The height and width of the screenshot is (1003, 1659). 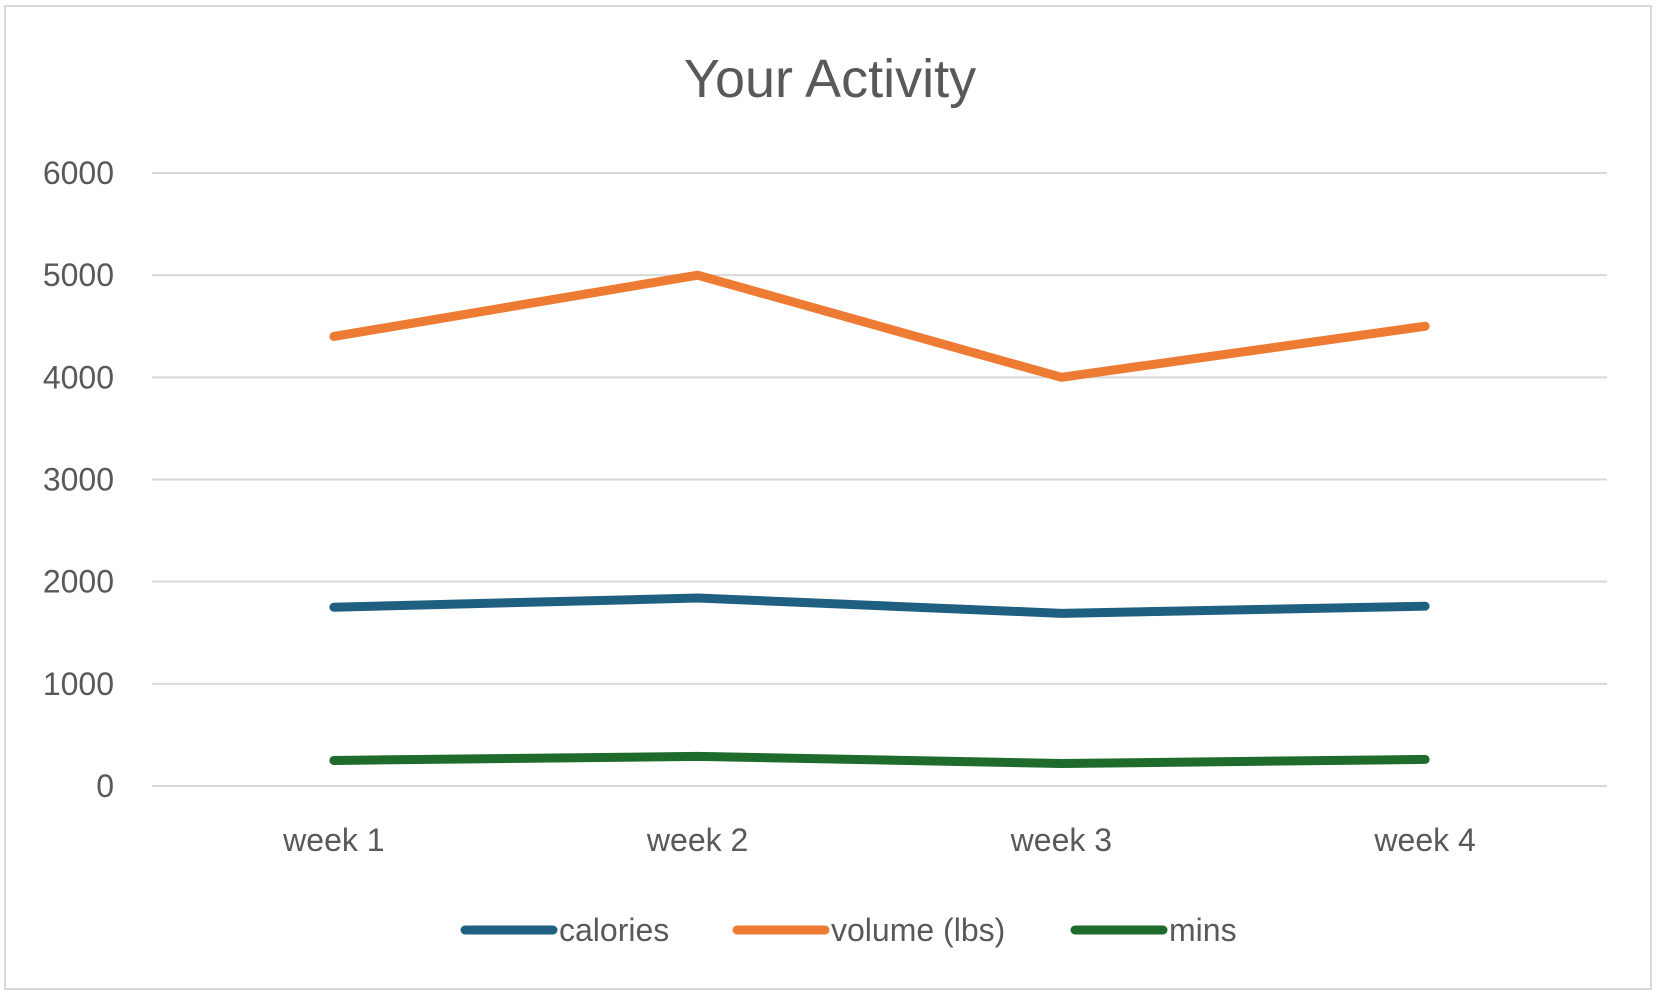 What do you see at coordinates (333, 840) in the screenshot?
I see `x-tick-label: week 1` at bounding box center [333, 840].